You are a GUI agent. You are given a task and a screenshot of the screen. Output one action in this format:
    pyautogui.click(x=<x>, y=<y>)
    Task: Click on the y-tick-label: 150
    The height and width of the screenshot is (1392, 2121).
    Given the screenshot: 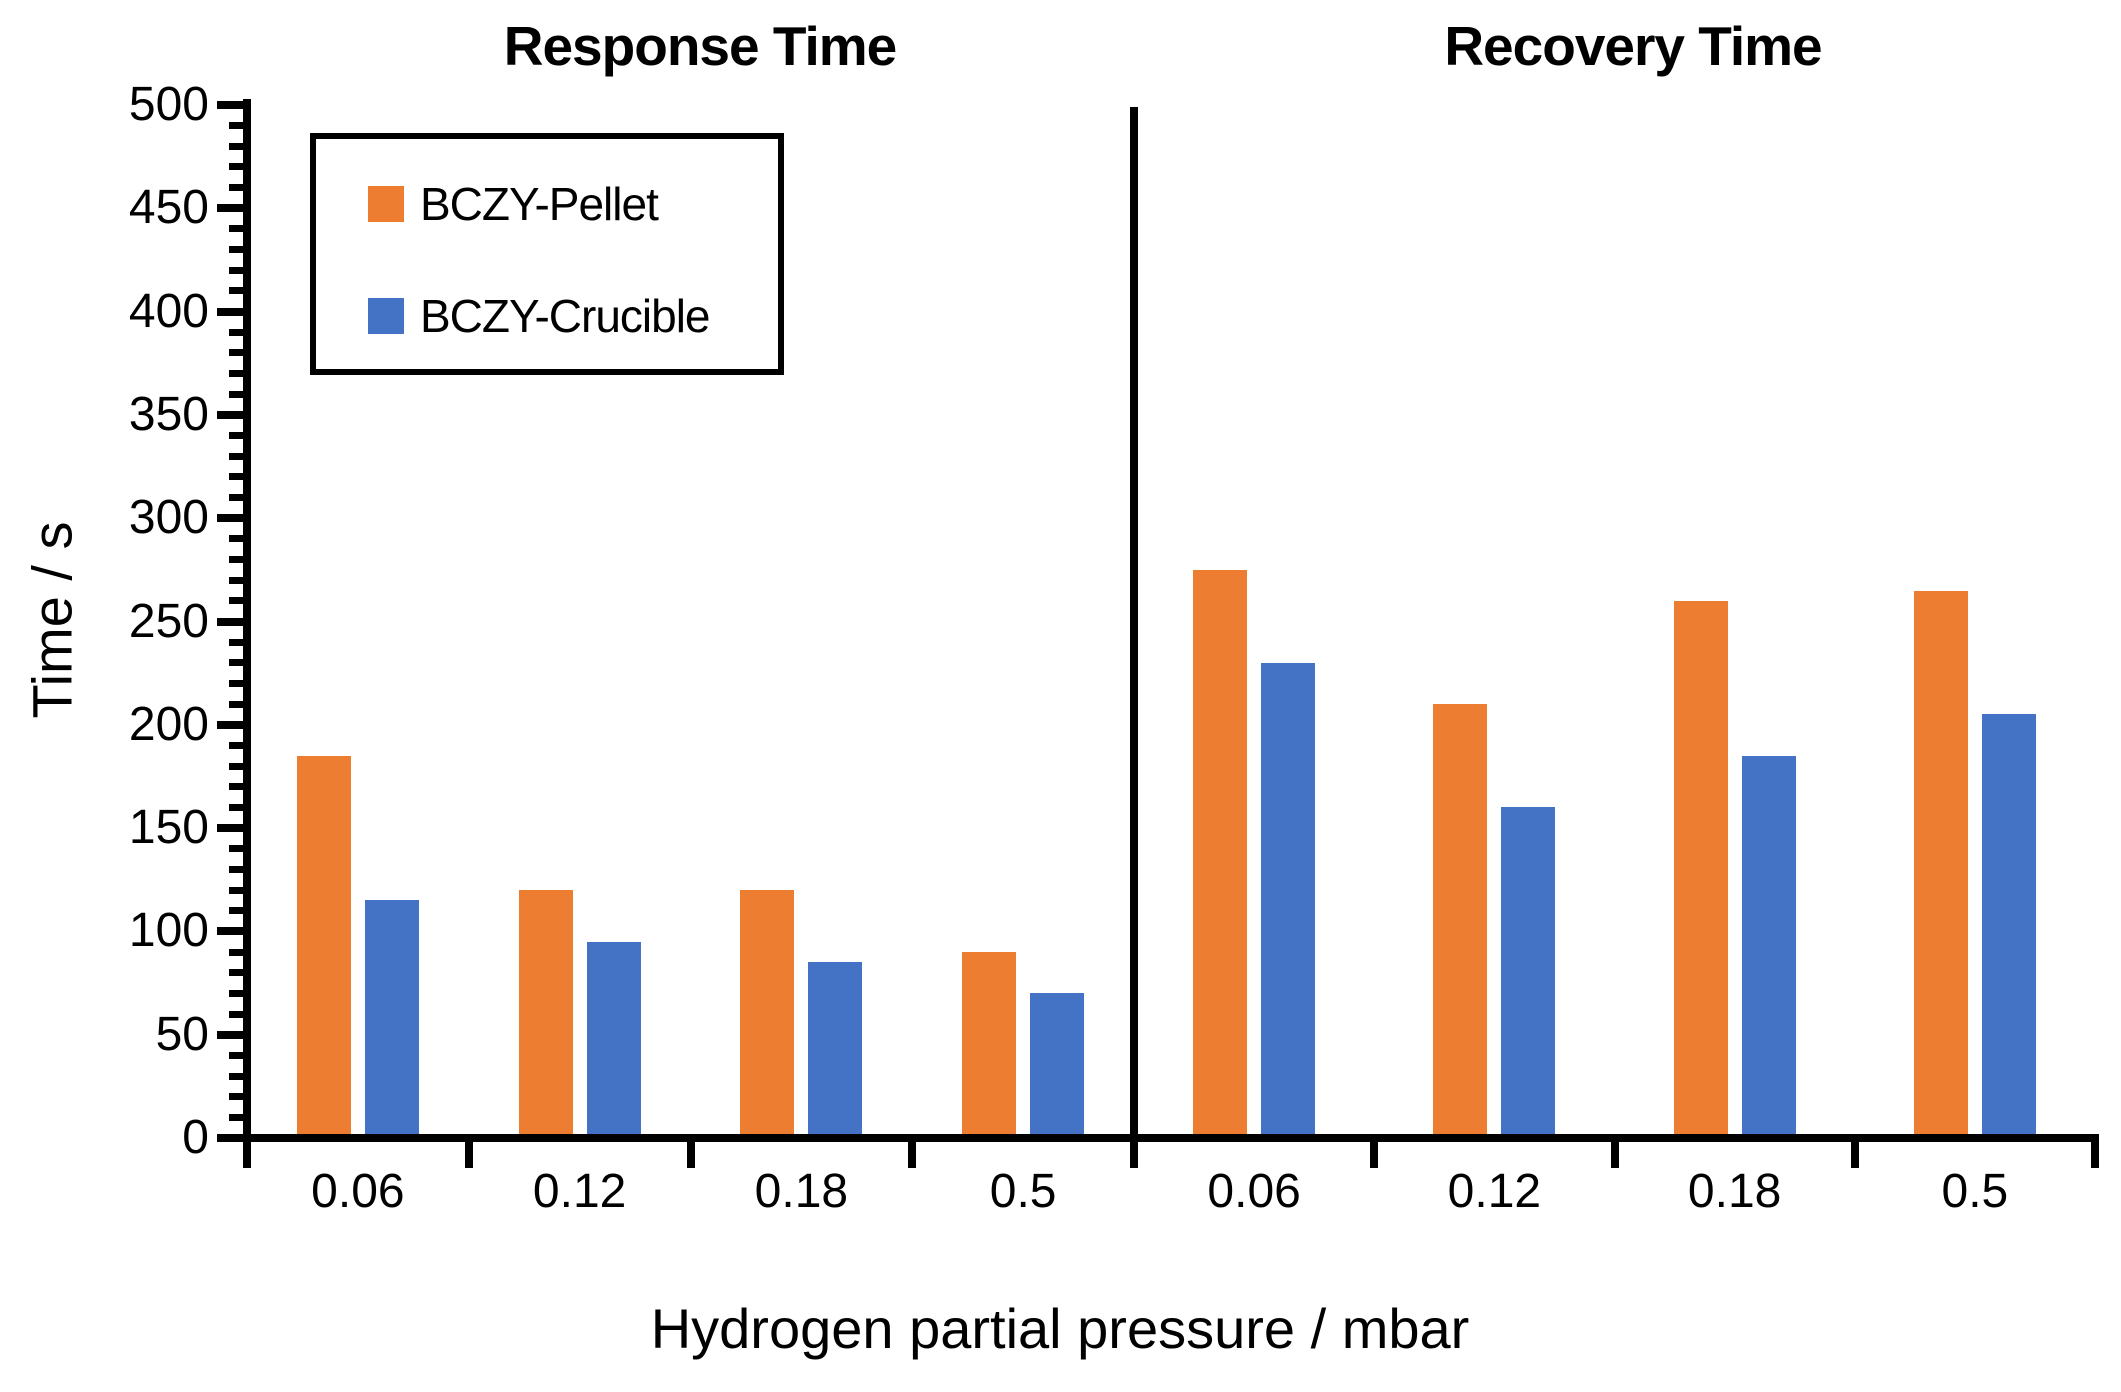 What is the action you would take?
    pyautogui.click(x=168, y=828)
    